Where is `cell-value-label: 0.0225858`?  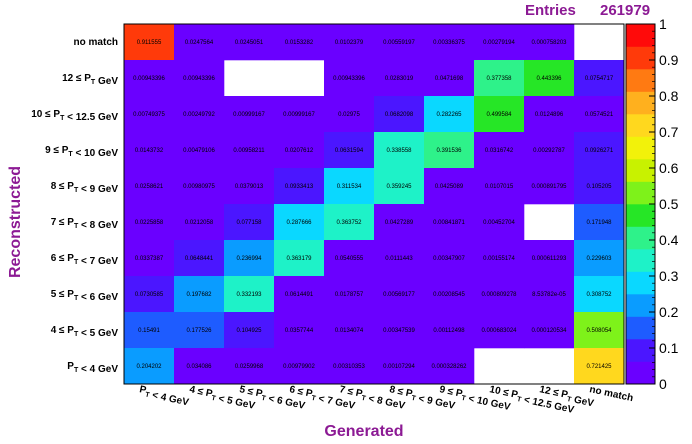 cell-value-label: 0.0225858 is located at coordinates (149, 223).